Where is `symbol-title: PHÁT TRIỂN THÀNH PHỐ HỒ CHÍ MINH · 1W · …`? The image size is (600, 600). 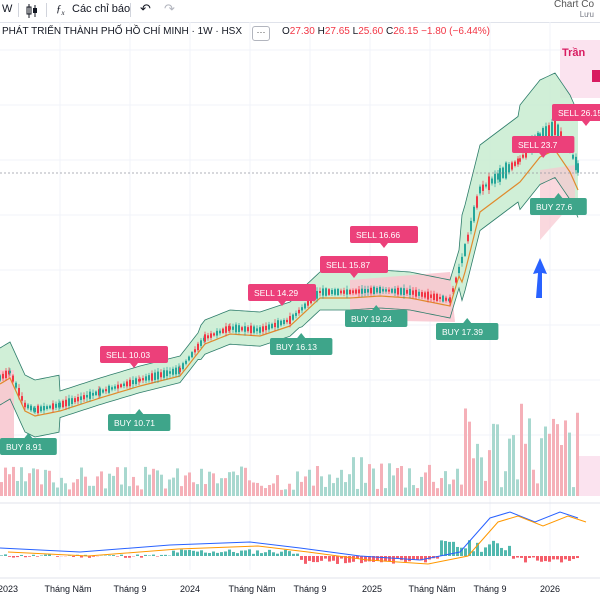 symbol-title: PHÁT TRIỂN THÀNH PHỐ HỒ CHÍ MINH · 1W · … is located at coordinates (122, 31).